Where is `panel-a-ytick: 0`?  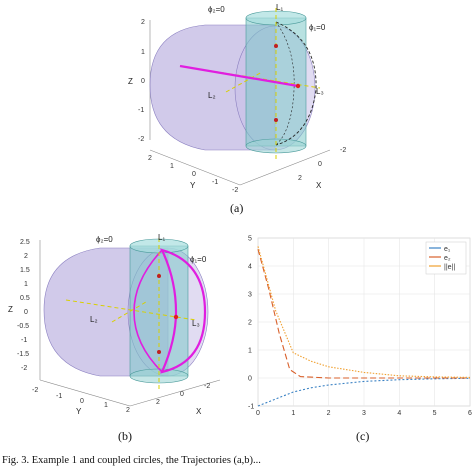
panel-a-ytick: 0 is located at coordinates (194, 174).